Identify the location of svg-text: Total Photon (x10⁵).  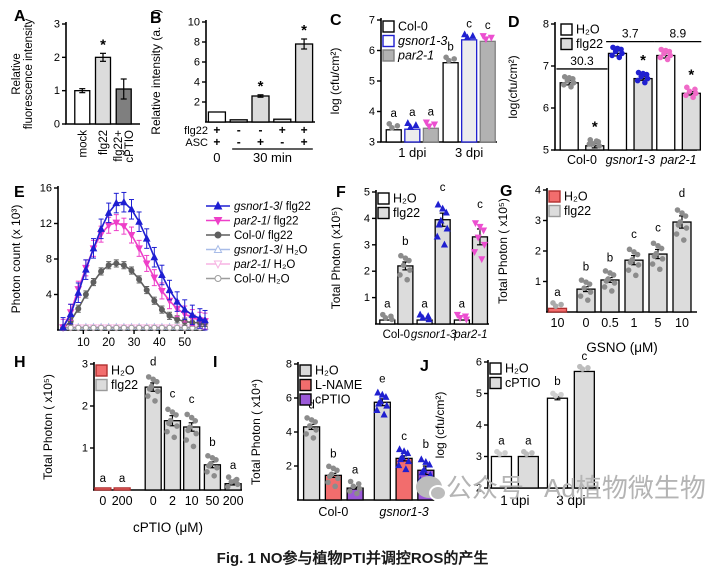
(336, 258).